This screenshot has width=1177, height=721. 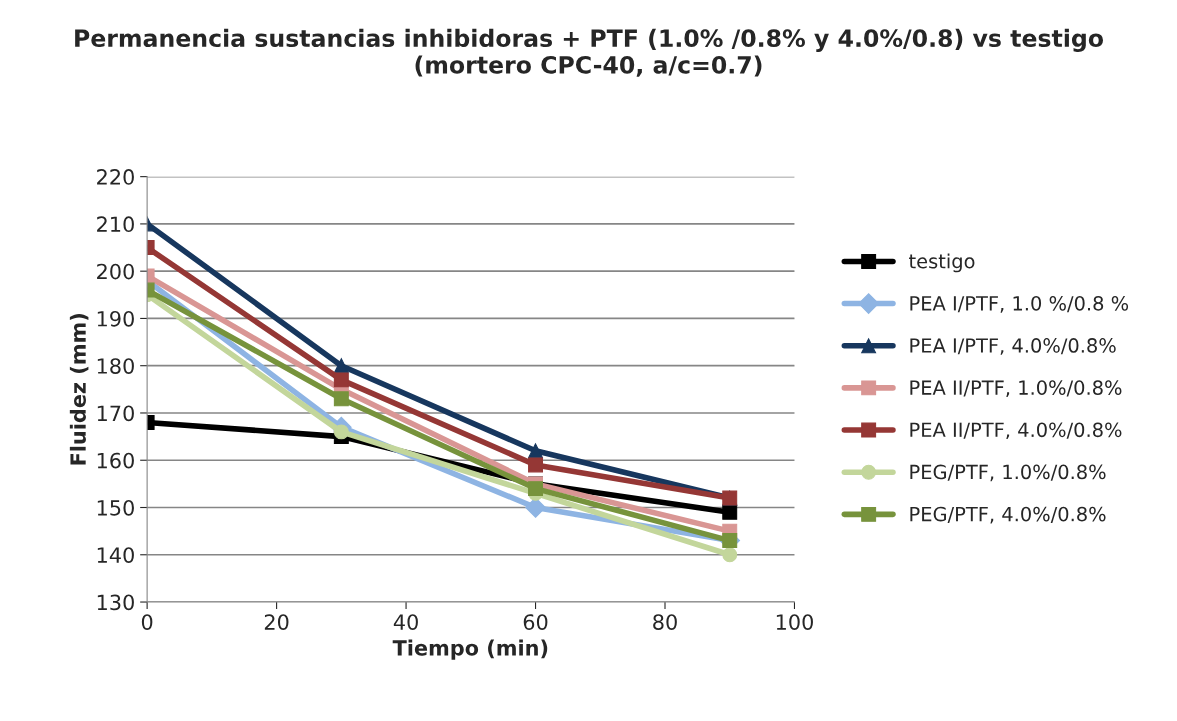 I want to click on y-tick-label: 150, so click(x=115, y=507).